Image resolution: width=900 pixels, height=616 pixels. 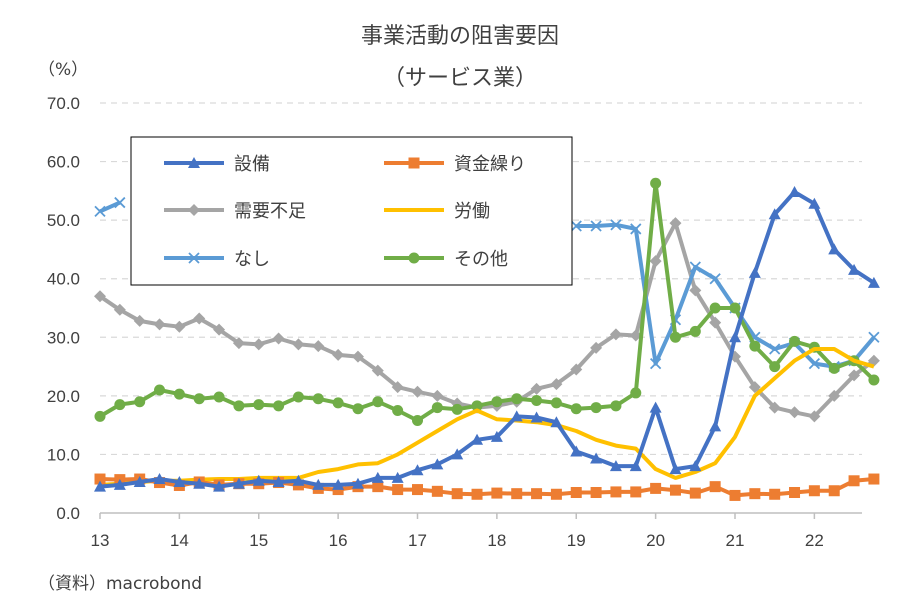 What do you see at coordinates (472, 211) in the screenshot?
I see `legend-label: 労働` at bounding box center [472, 211].